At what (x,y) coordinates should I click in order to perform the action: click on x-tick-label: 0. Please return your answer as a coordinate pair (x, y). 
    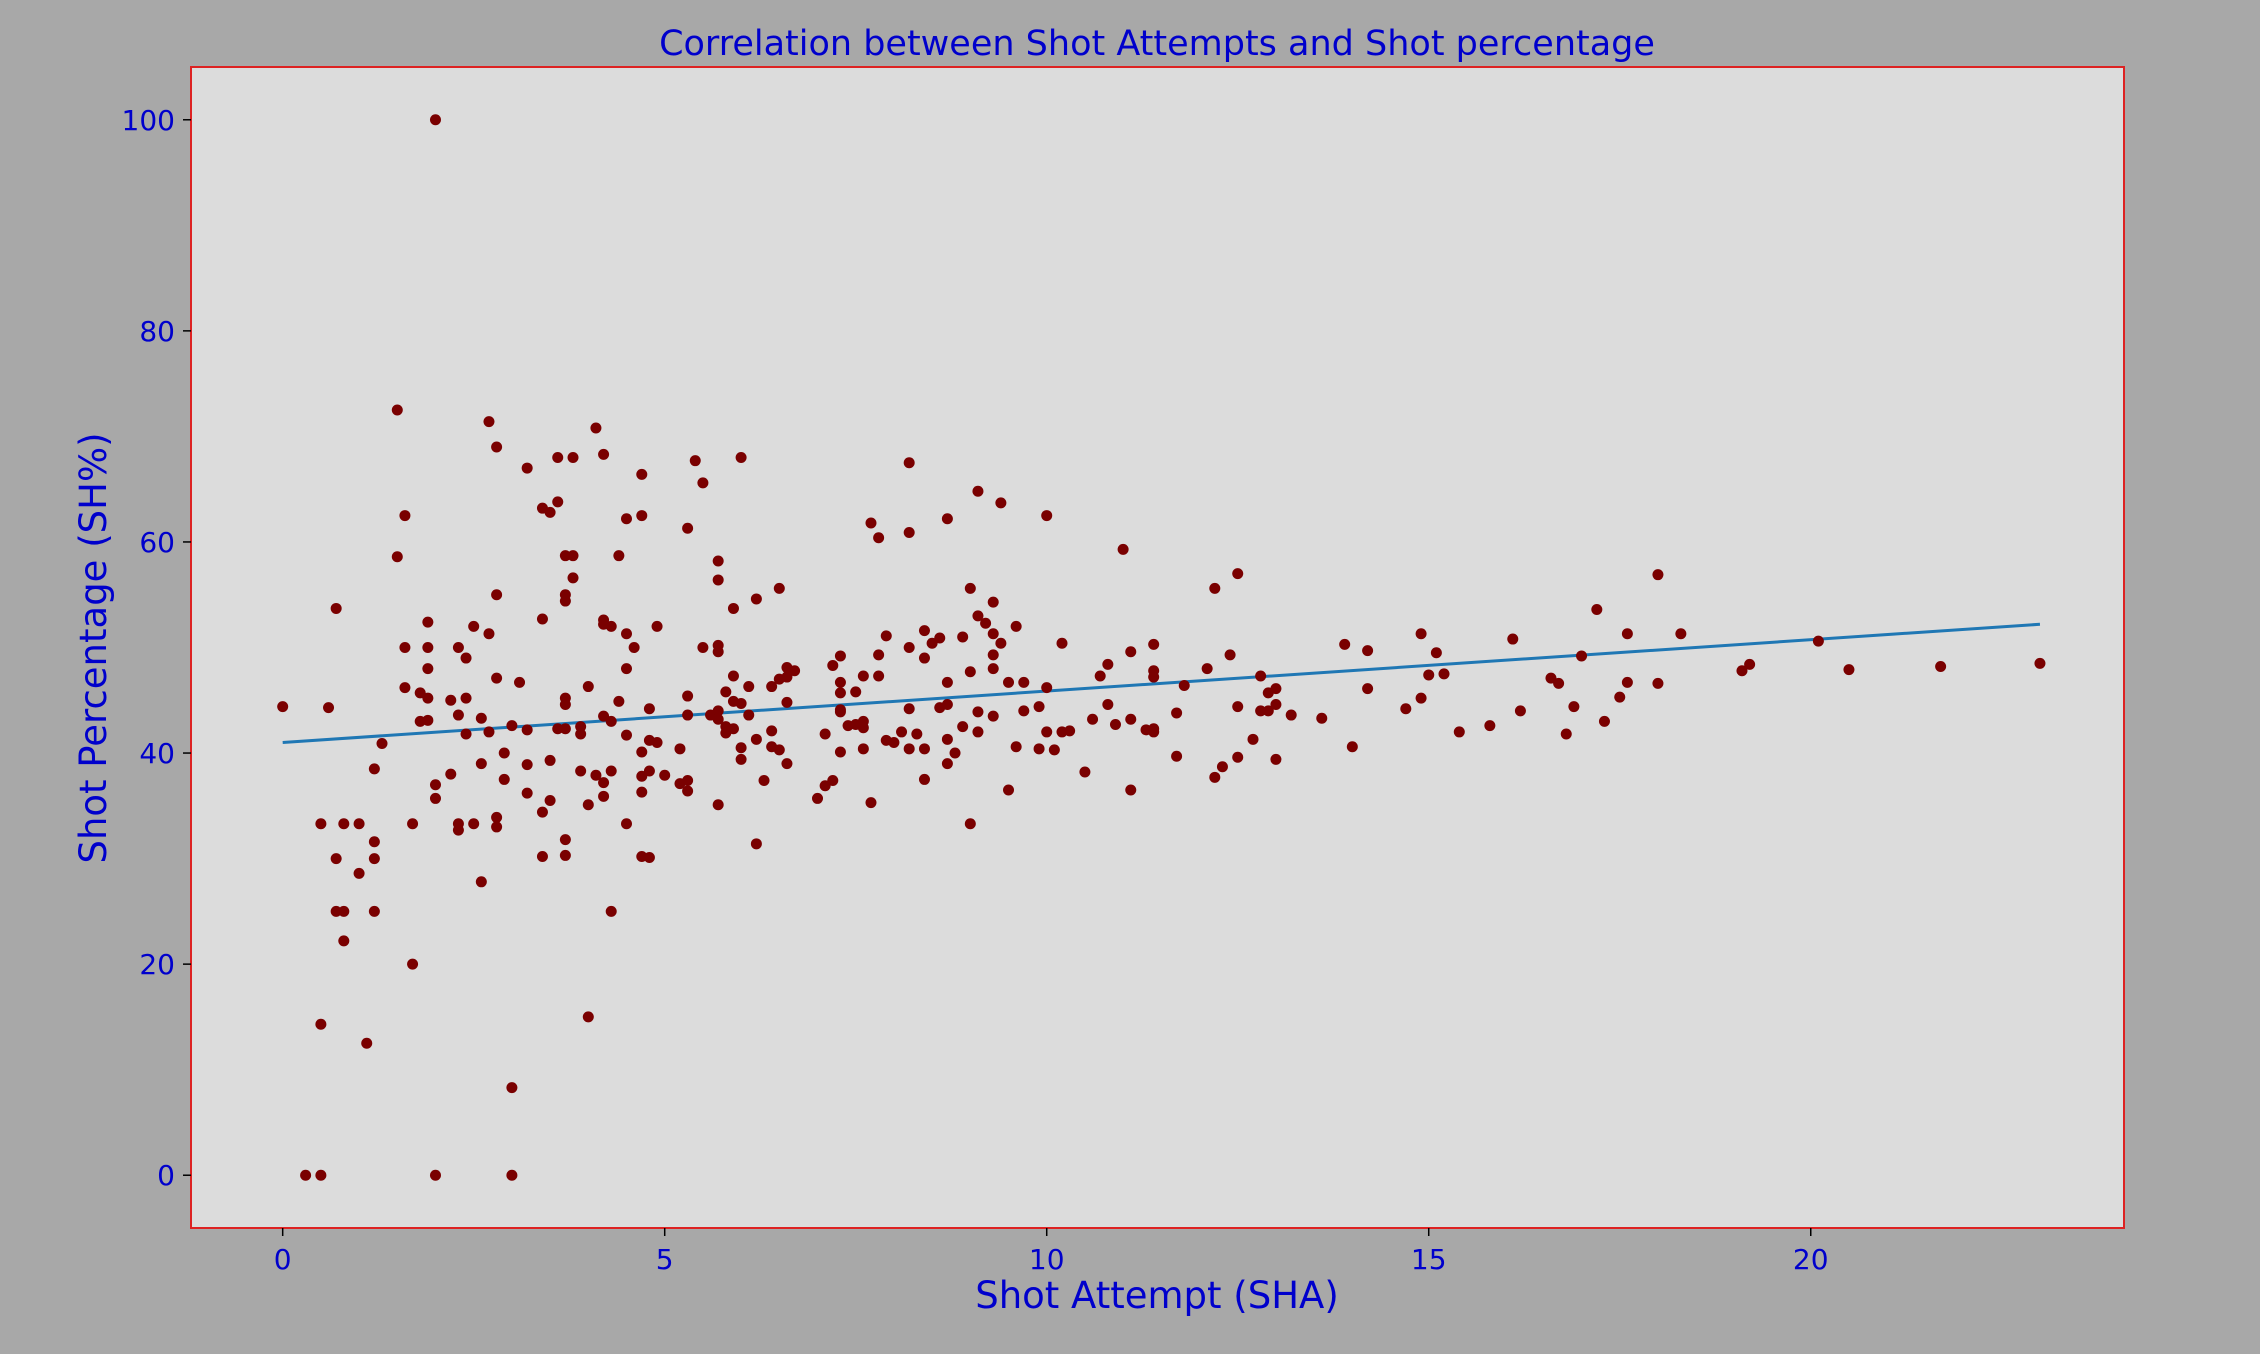
    Looking at the image, I should click on (283, 1259).